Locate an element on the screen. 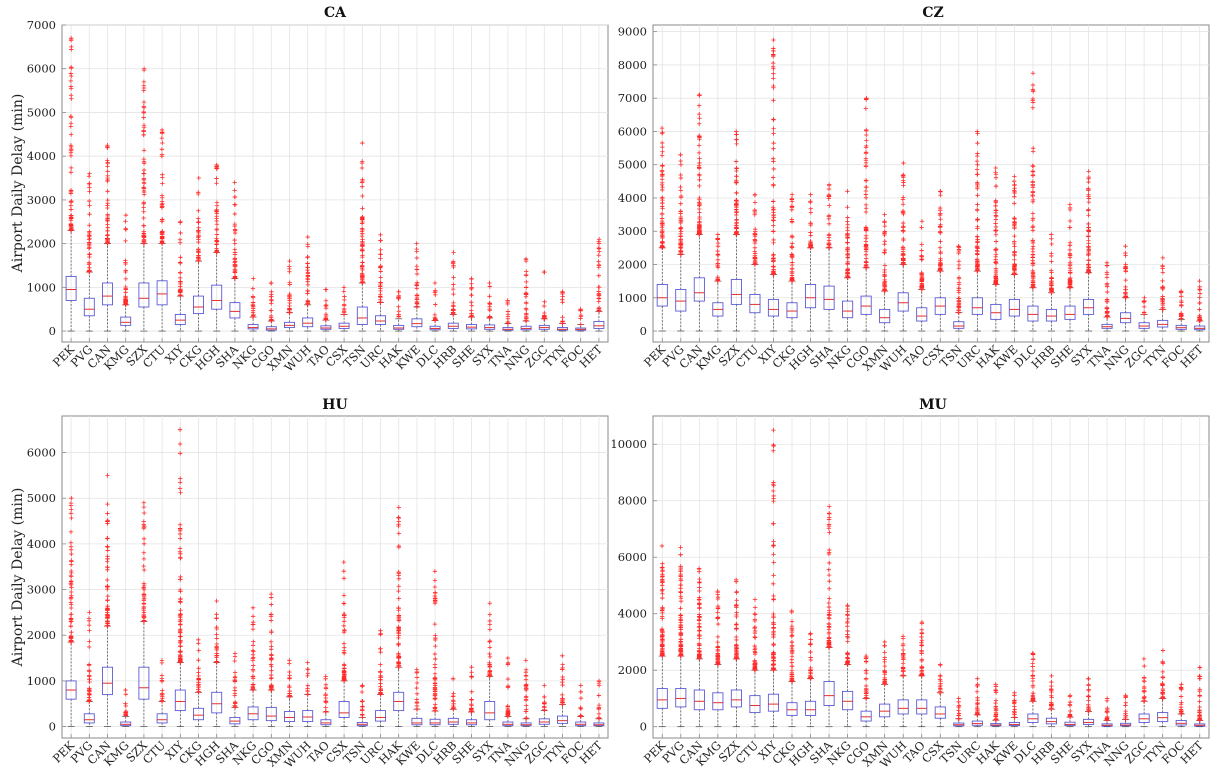 Image resolution: width=1213 pixels, height=782 pixels. box-hgh is located at coordinates (810, 262).